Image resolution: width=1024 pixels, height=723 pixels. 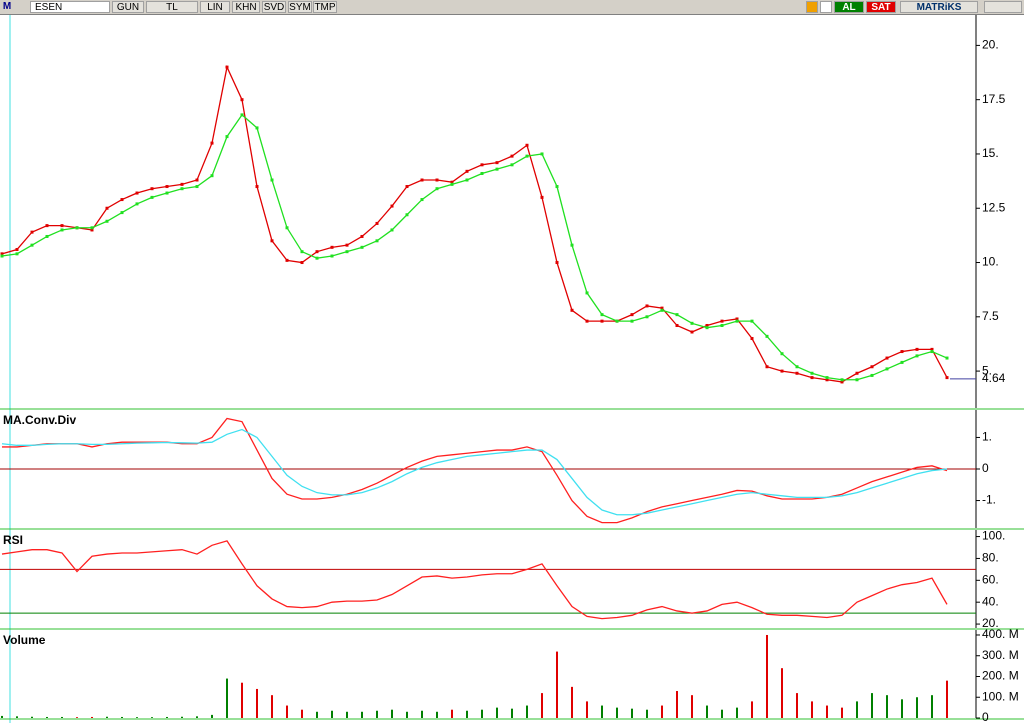 What do you see at coordinates (7, 6) in the screenshot?
I see `logo: M` at bounding box center [7, 6].